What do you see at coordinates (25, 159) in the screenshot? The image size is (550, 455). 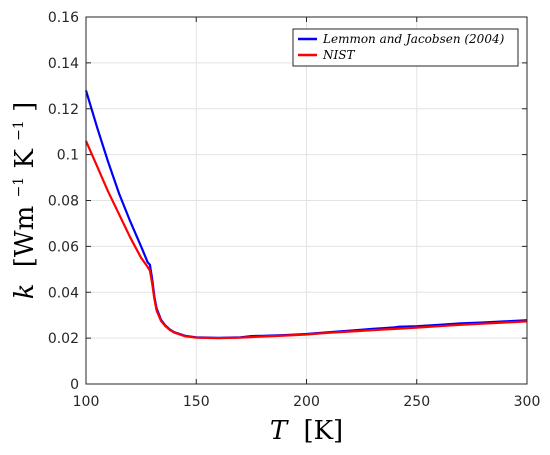 I see `y-axis-unit-k: K` at bounding box center [25, 159].